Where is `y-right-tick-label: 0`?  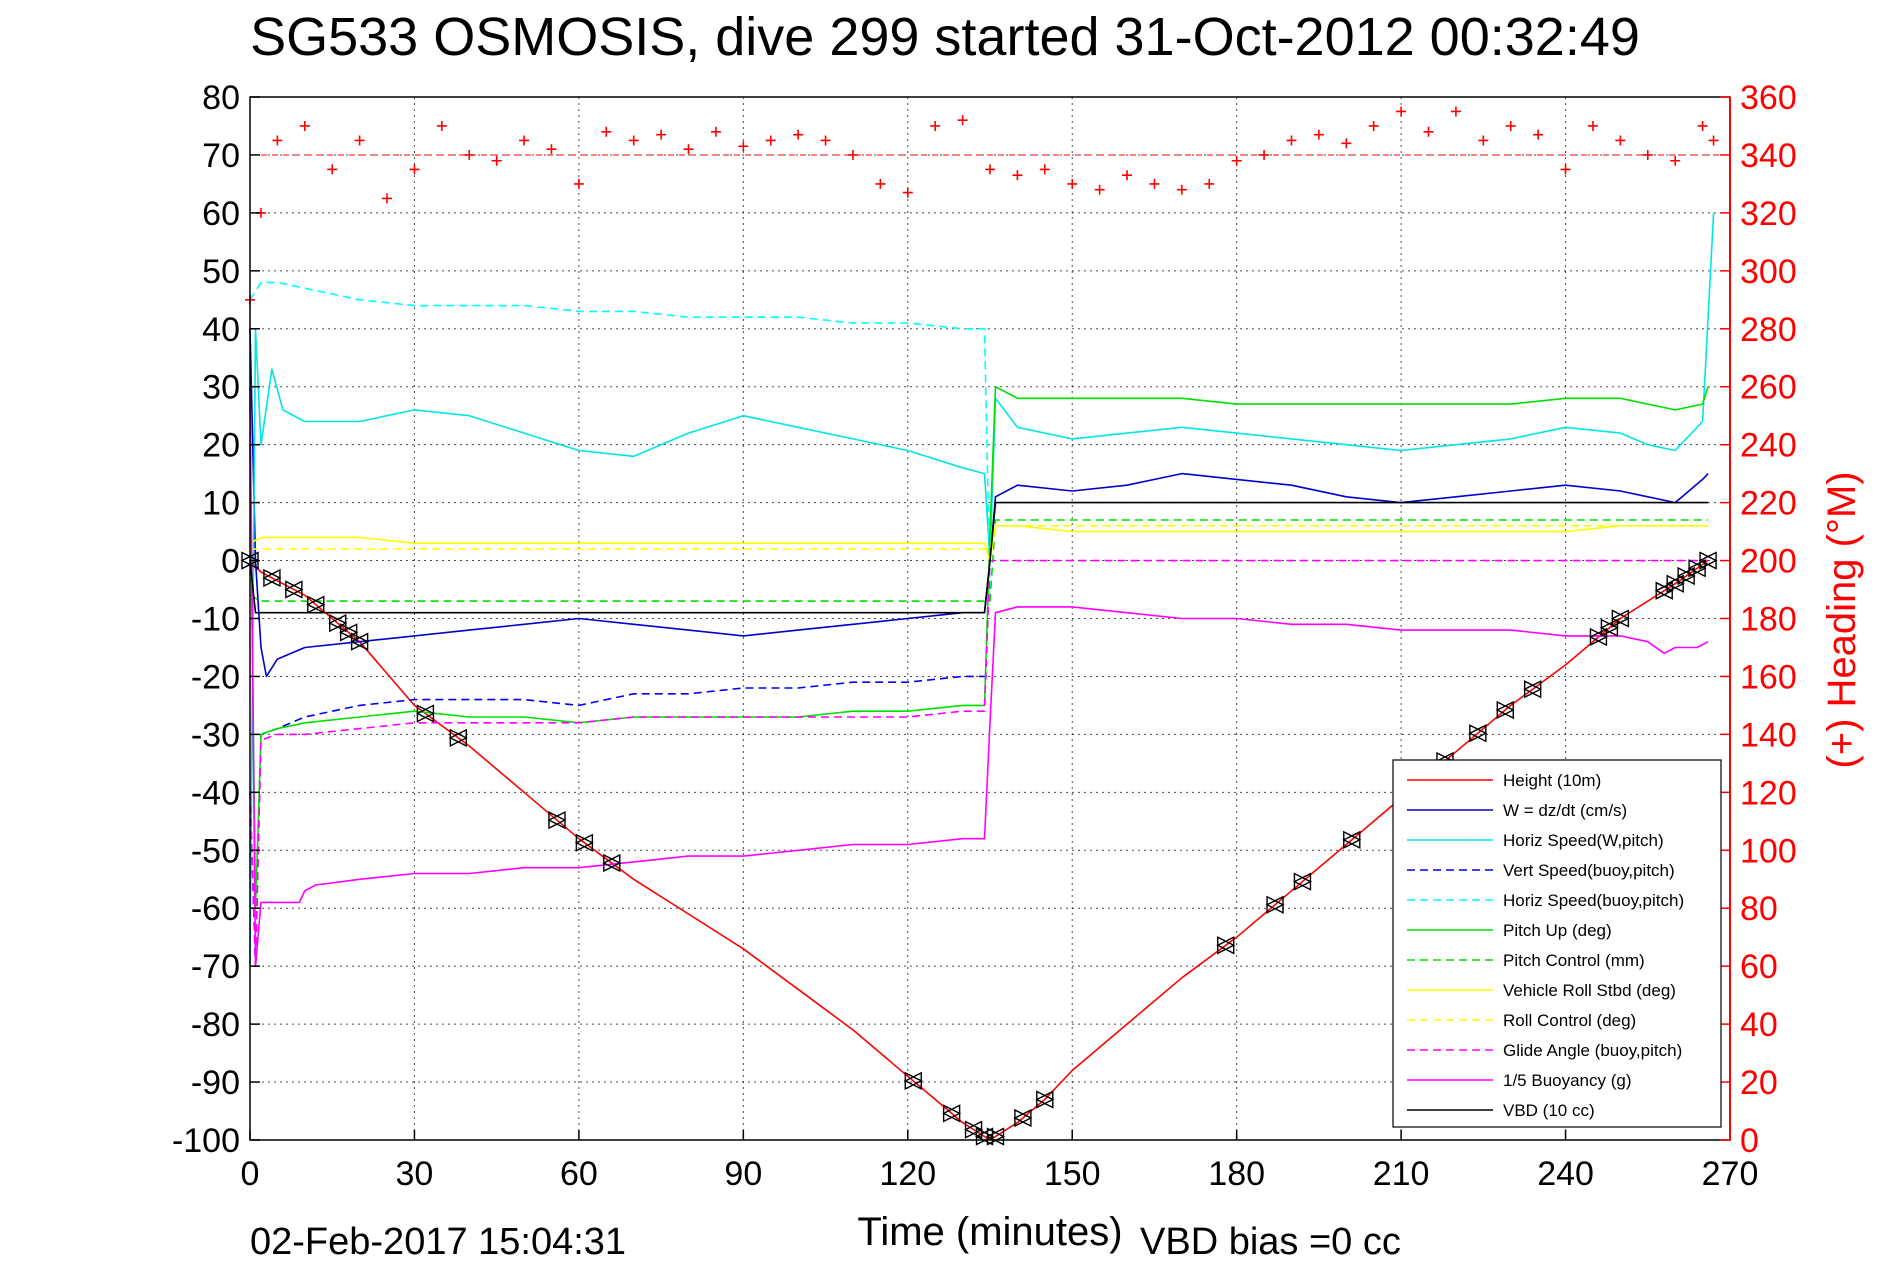 y-right-tick-label: 0 is located at coordinates (1749, 1141).